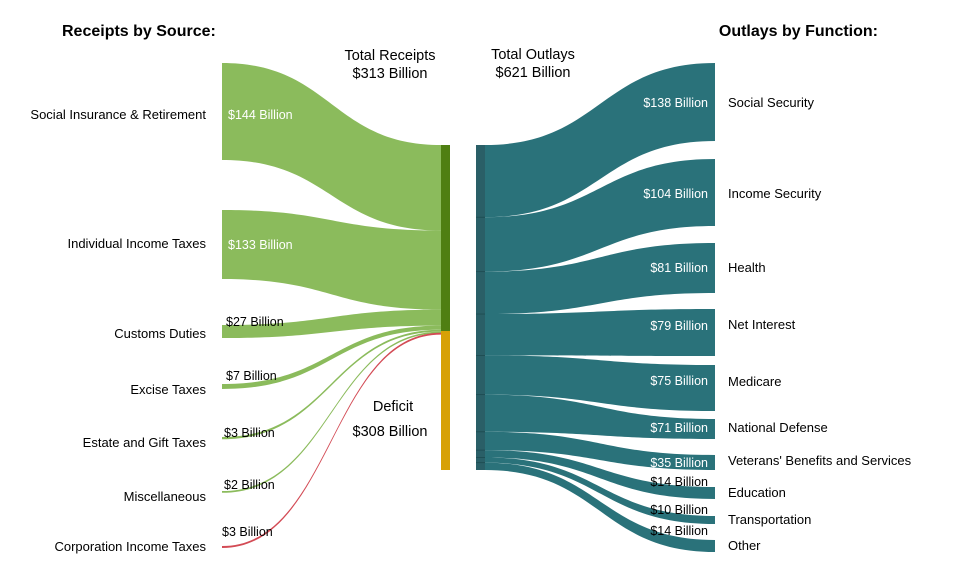  I want to click on receipt-flow-estate-and-gift-taxes, so click(331, 384).